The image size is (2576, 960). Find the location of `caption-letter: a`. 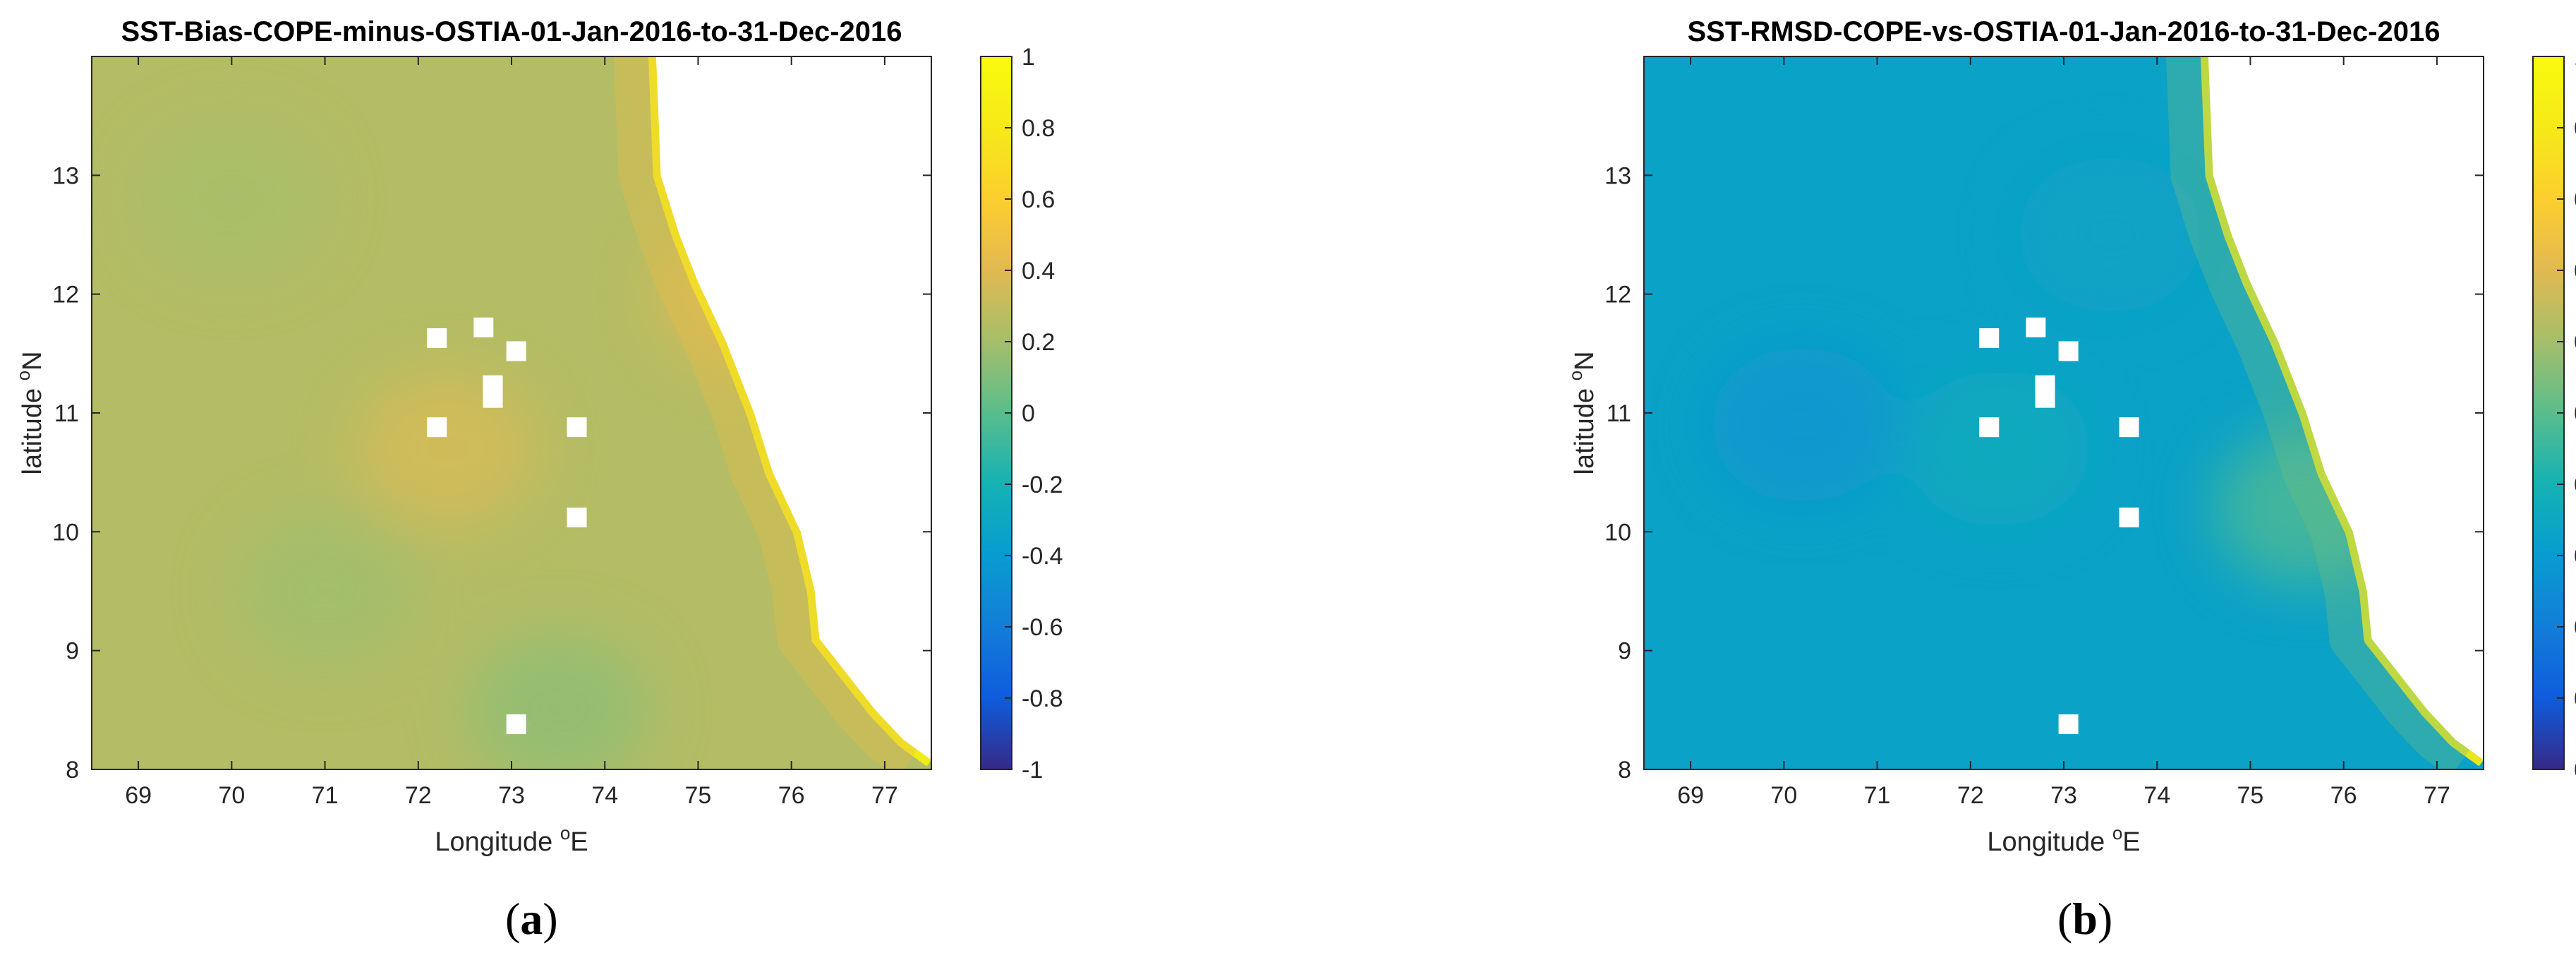

caption-letter: a is located at coordinates (532, 919).